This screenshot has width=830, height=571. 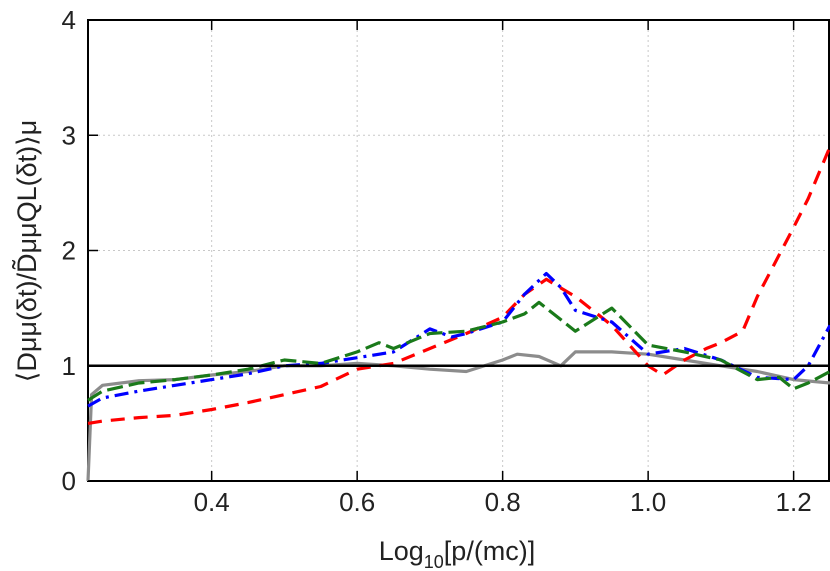 What do you see at coordinates (80, 250) in the screenshot?
I see `y-axis-ticks: 0 1 2 3 4` at bounding box center [80, 250].